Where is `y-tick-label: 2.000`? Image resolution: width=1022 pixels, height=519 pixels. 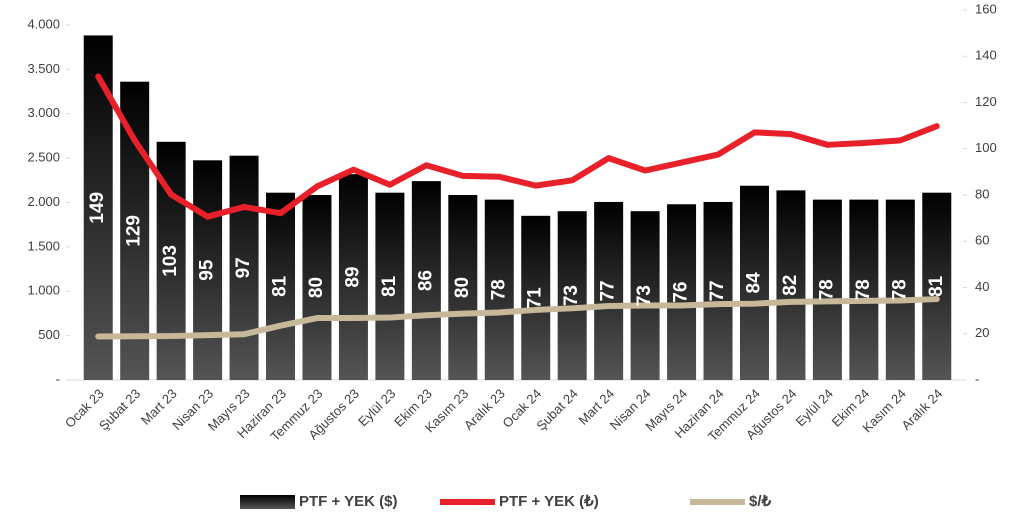
y-tick-label: 2.000 is located at coordinates (43, 201).